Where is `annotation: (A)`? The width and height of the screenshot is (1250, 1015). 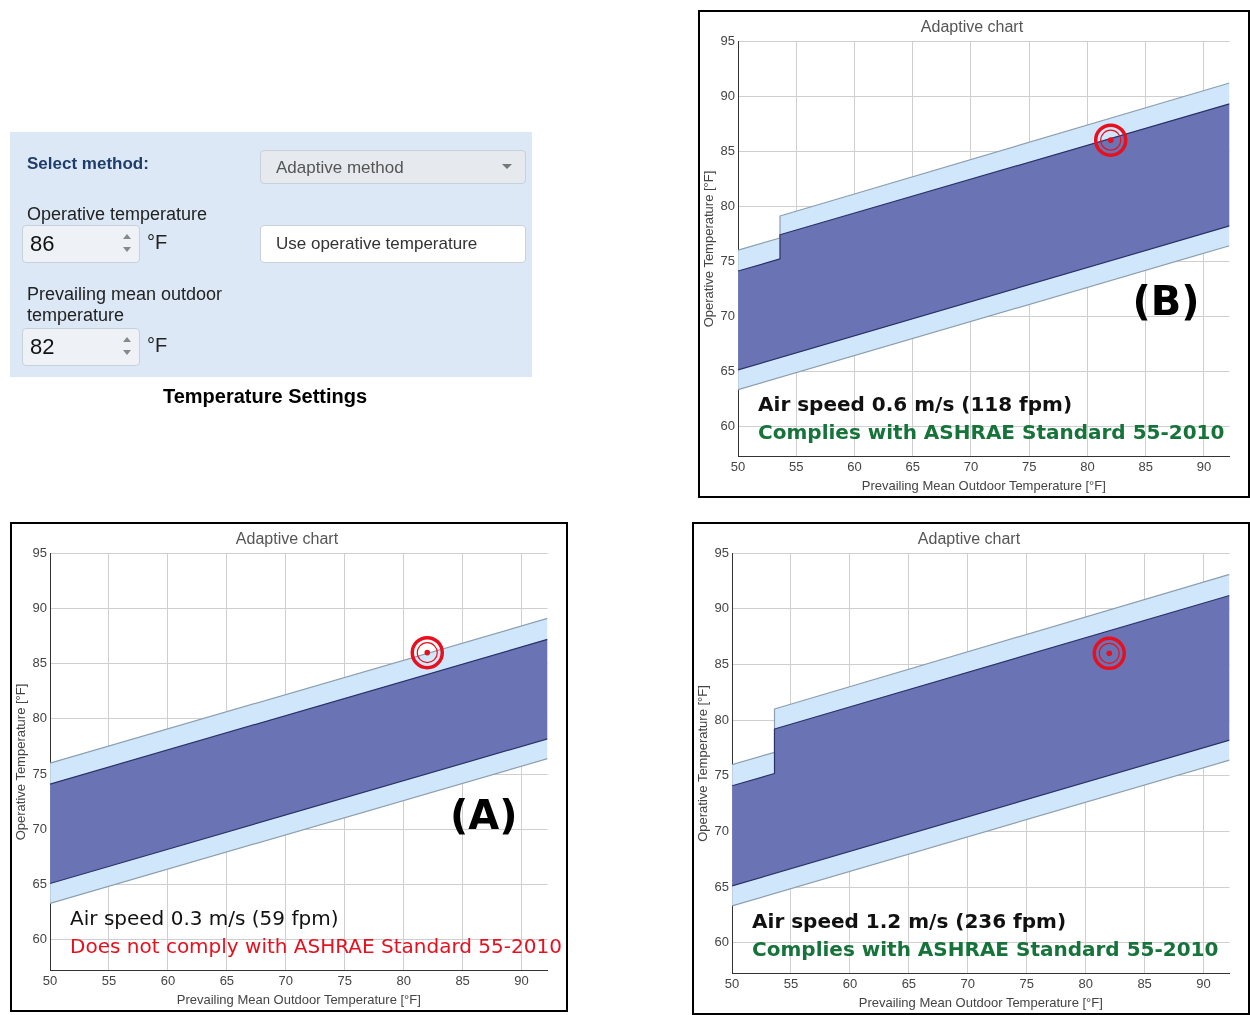 annotation: (A) is located at coordinates (483, 814).